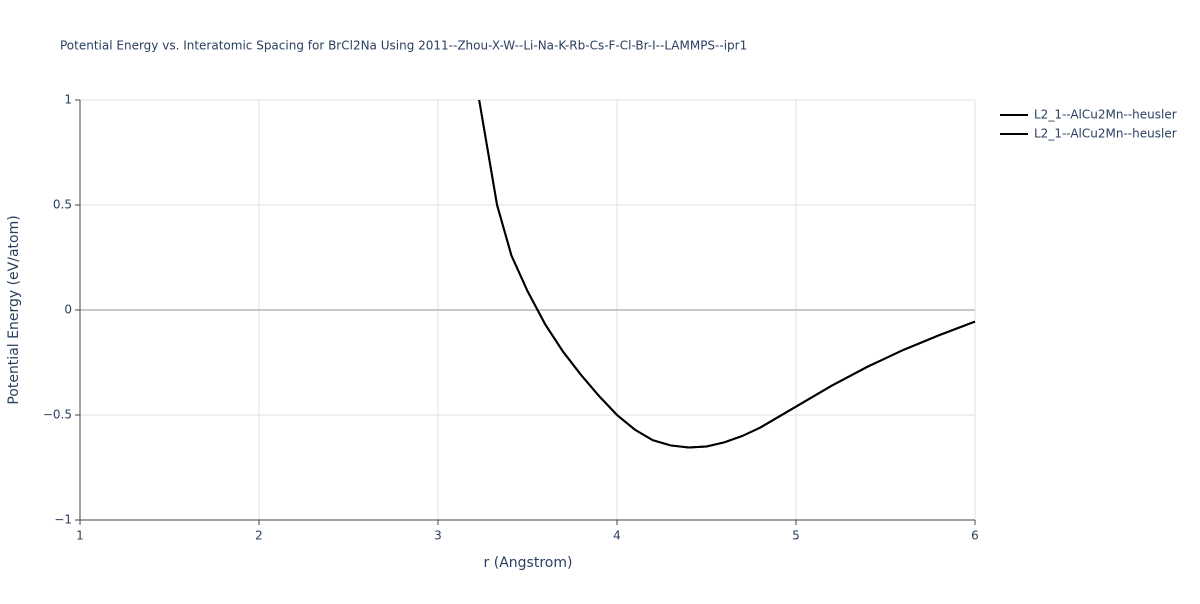 The image size is (1200, 604). I want to click on x-tick-label: 4, so click(617, 536).